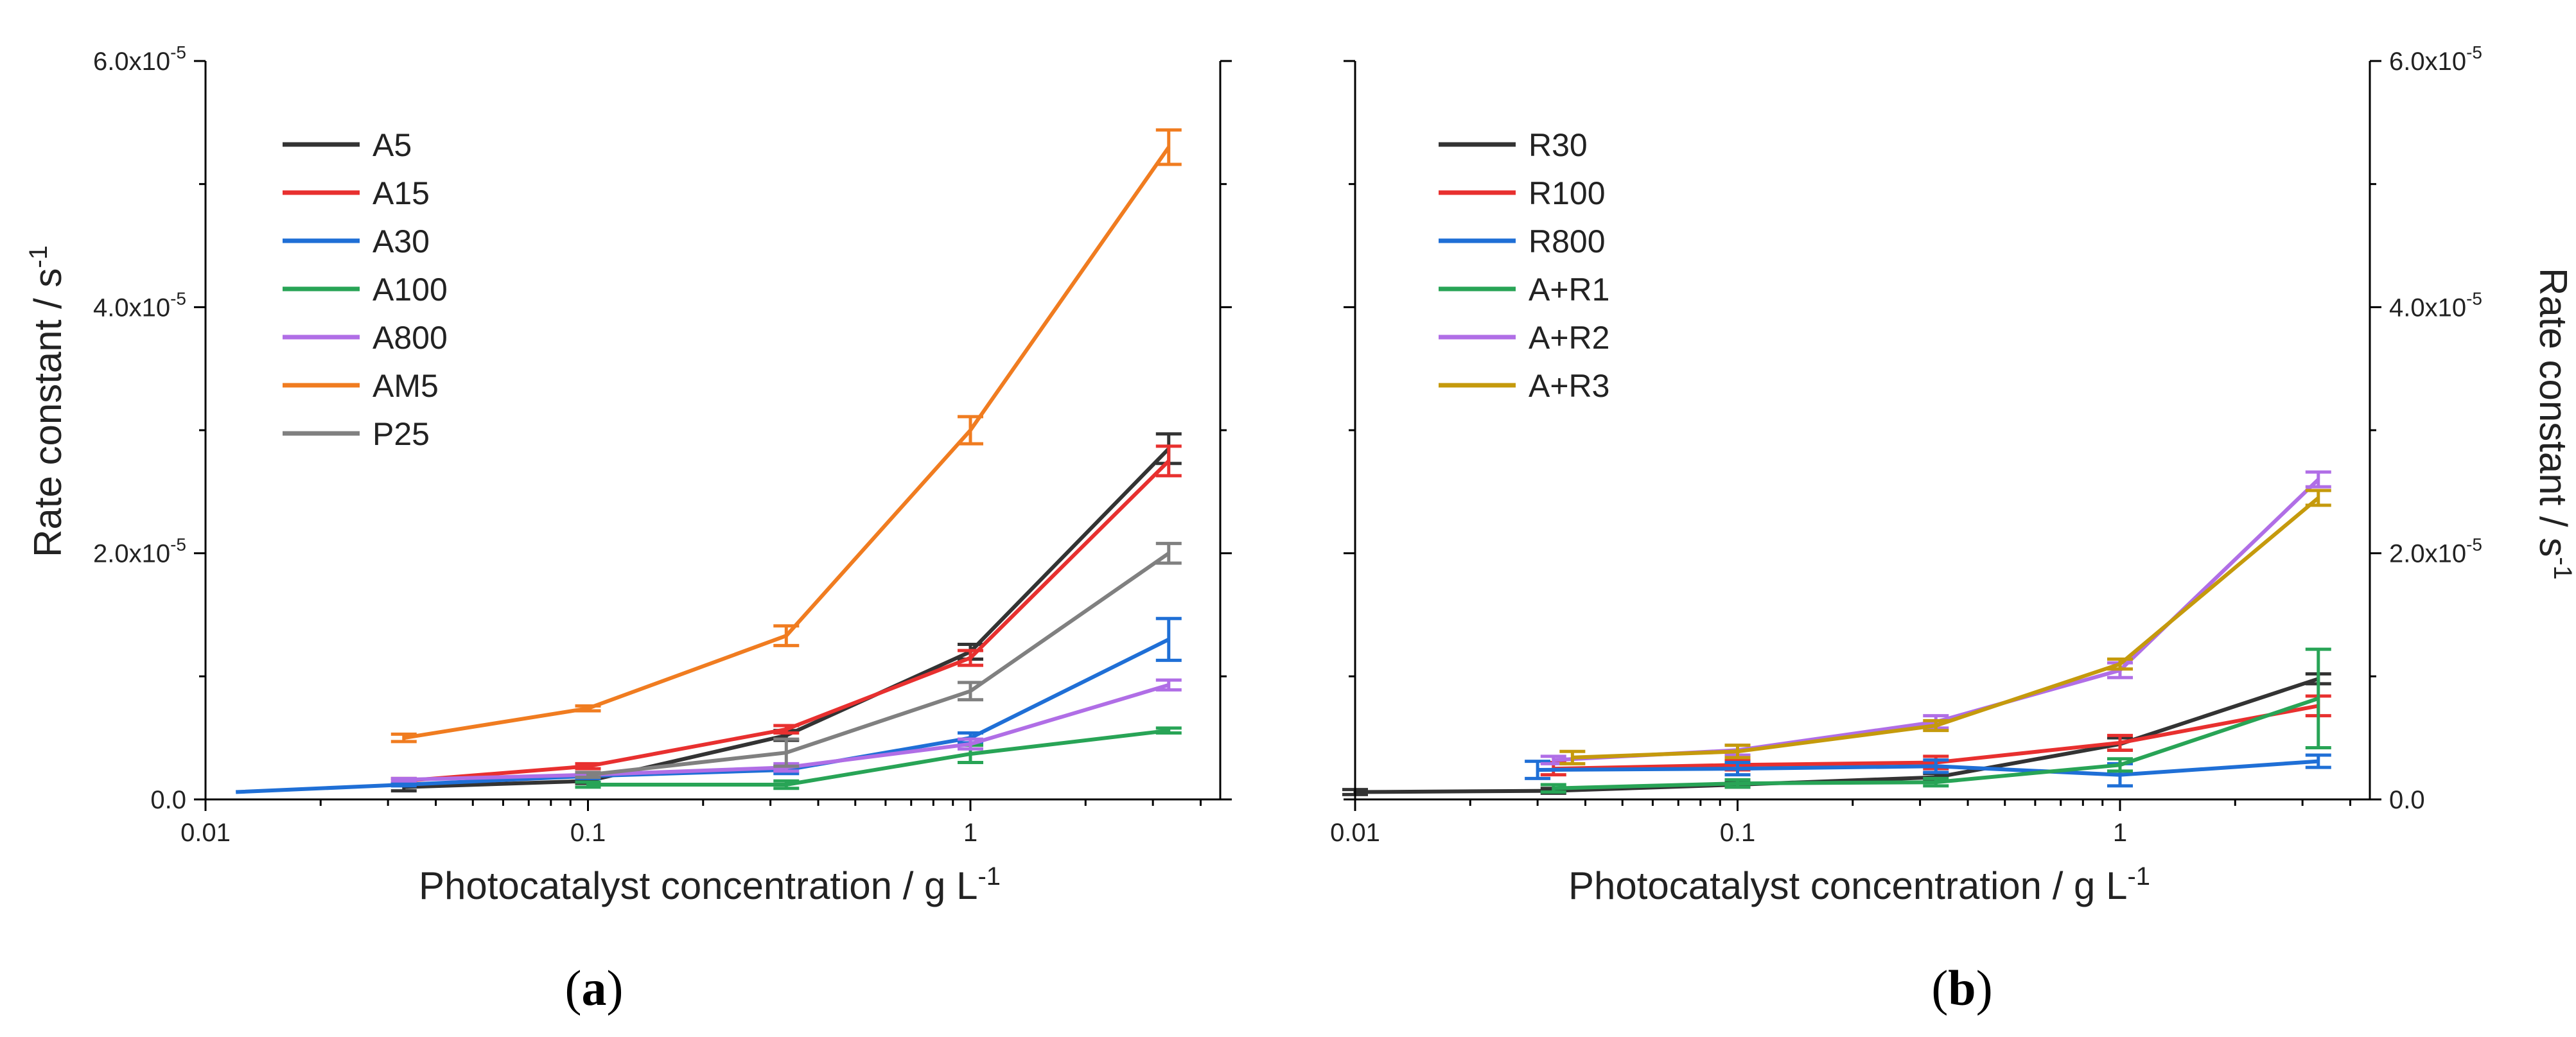  What do you see at coordinates (588, 833) in the screenshot?
I see `panel-a-x-tick-label: 0.1` at bounding box center [588, 833].